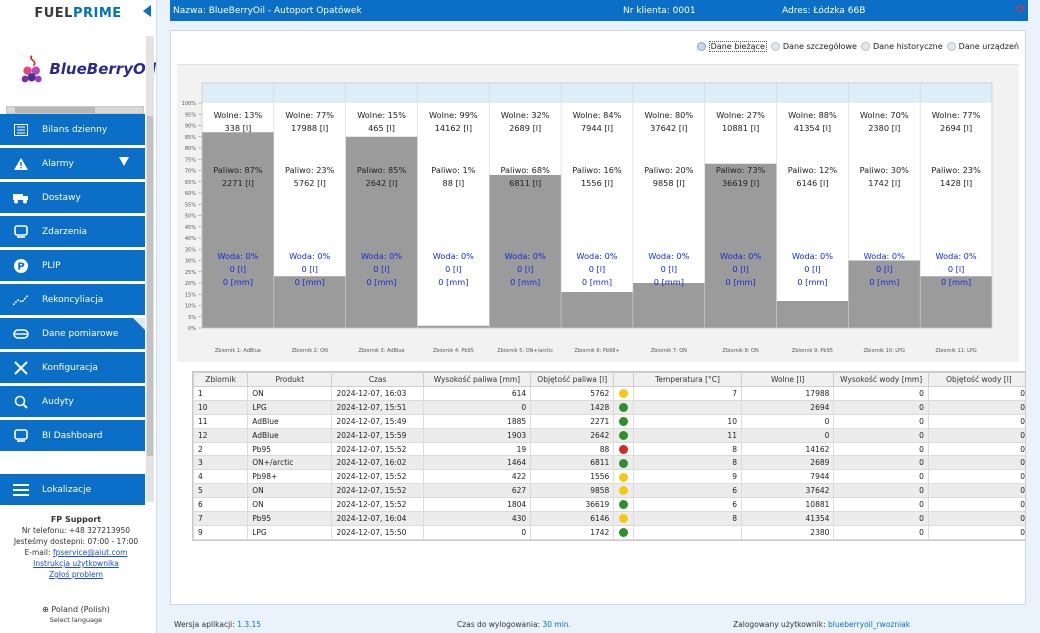  What do you see at coordinates (76, 615) in the screenshot?
I see `language-selector: ⊕ Poland (Polish) Select language` at bounding box center [76, 615].